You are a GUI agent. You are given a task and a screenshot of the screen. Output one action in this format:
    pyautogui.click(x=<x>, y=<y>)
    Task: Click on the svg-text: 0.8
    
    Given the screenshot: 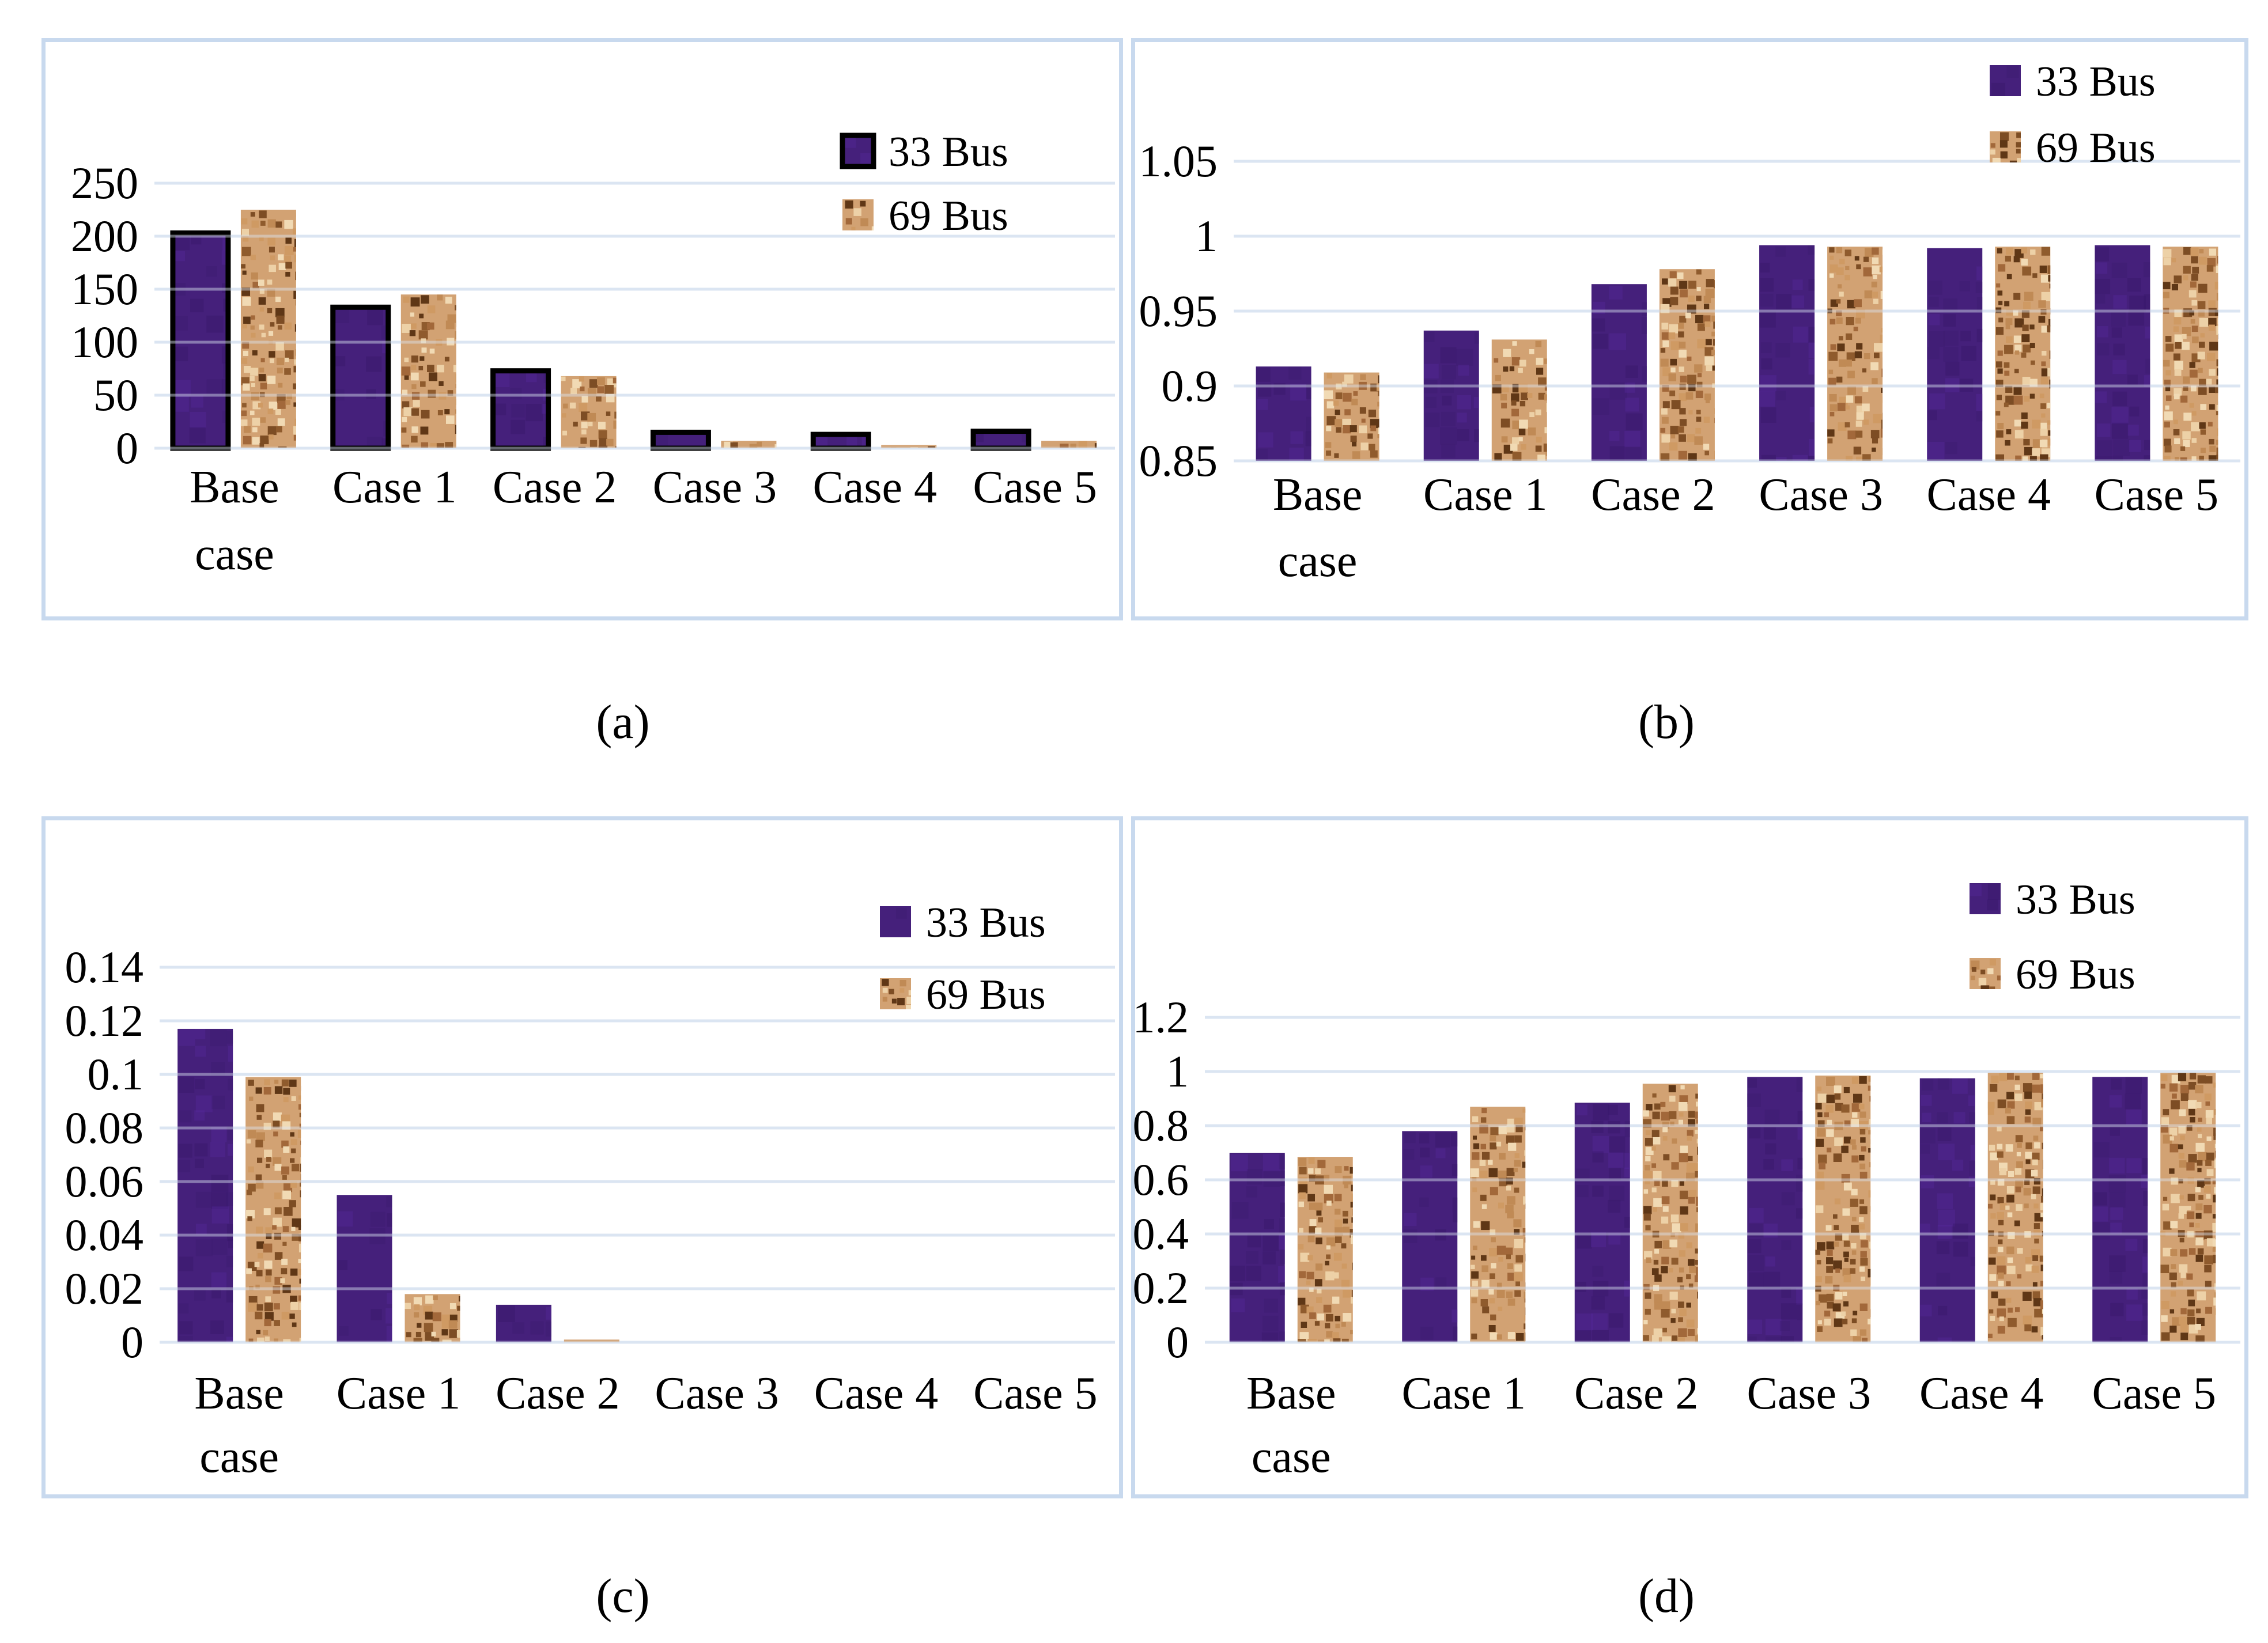 What is the action you would take?
    pyautogui.click(x=1161, y=1125)
    